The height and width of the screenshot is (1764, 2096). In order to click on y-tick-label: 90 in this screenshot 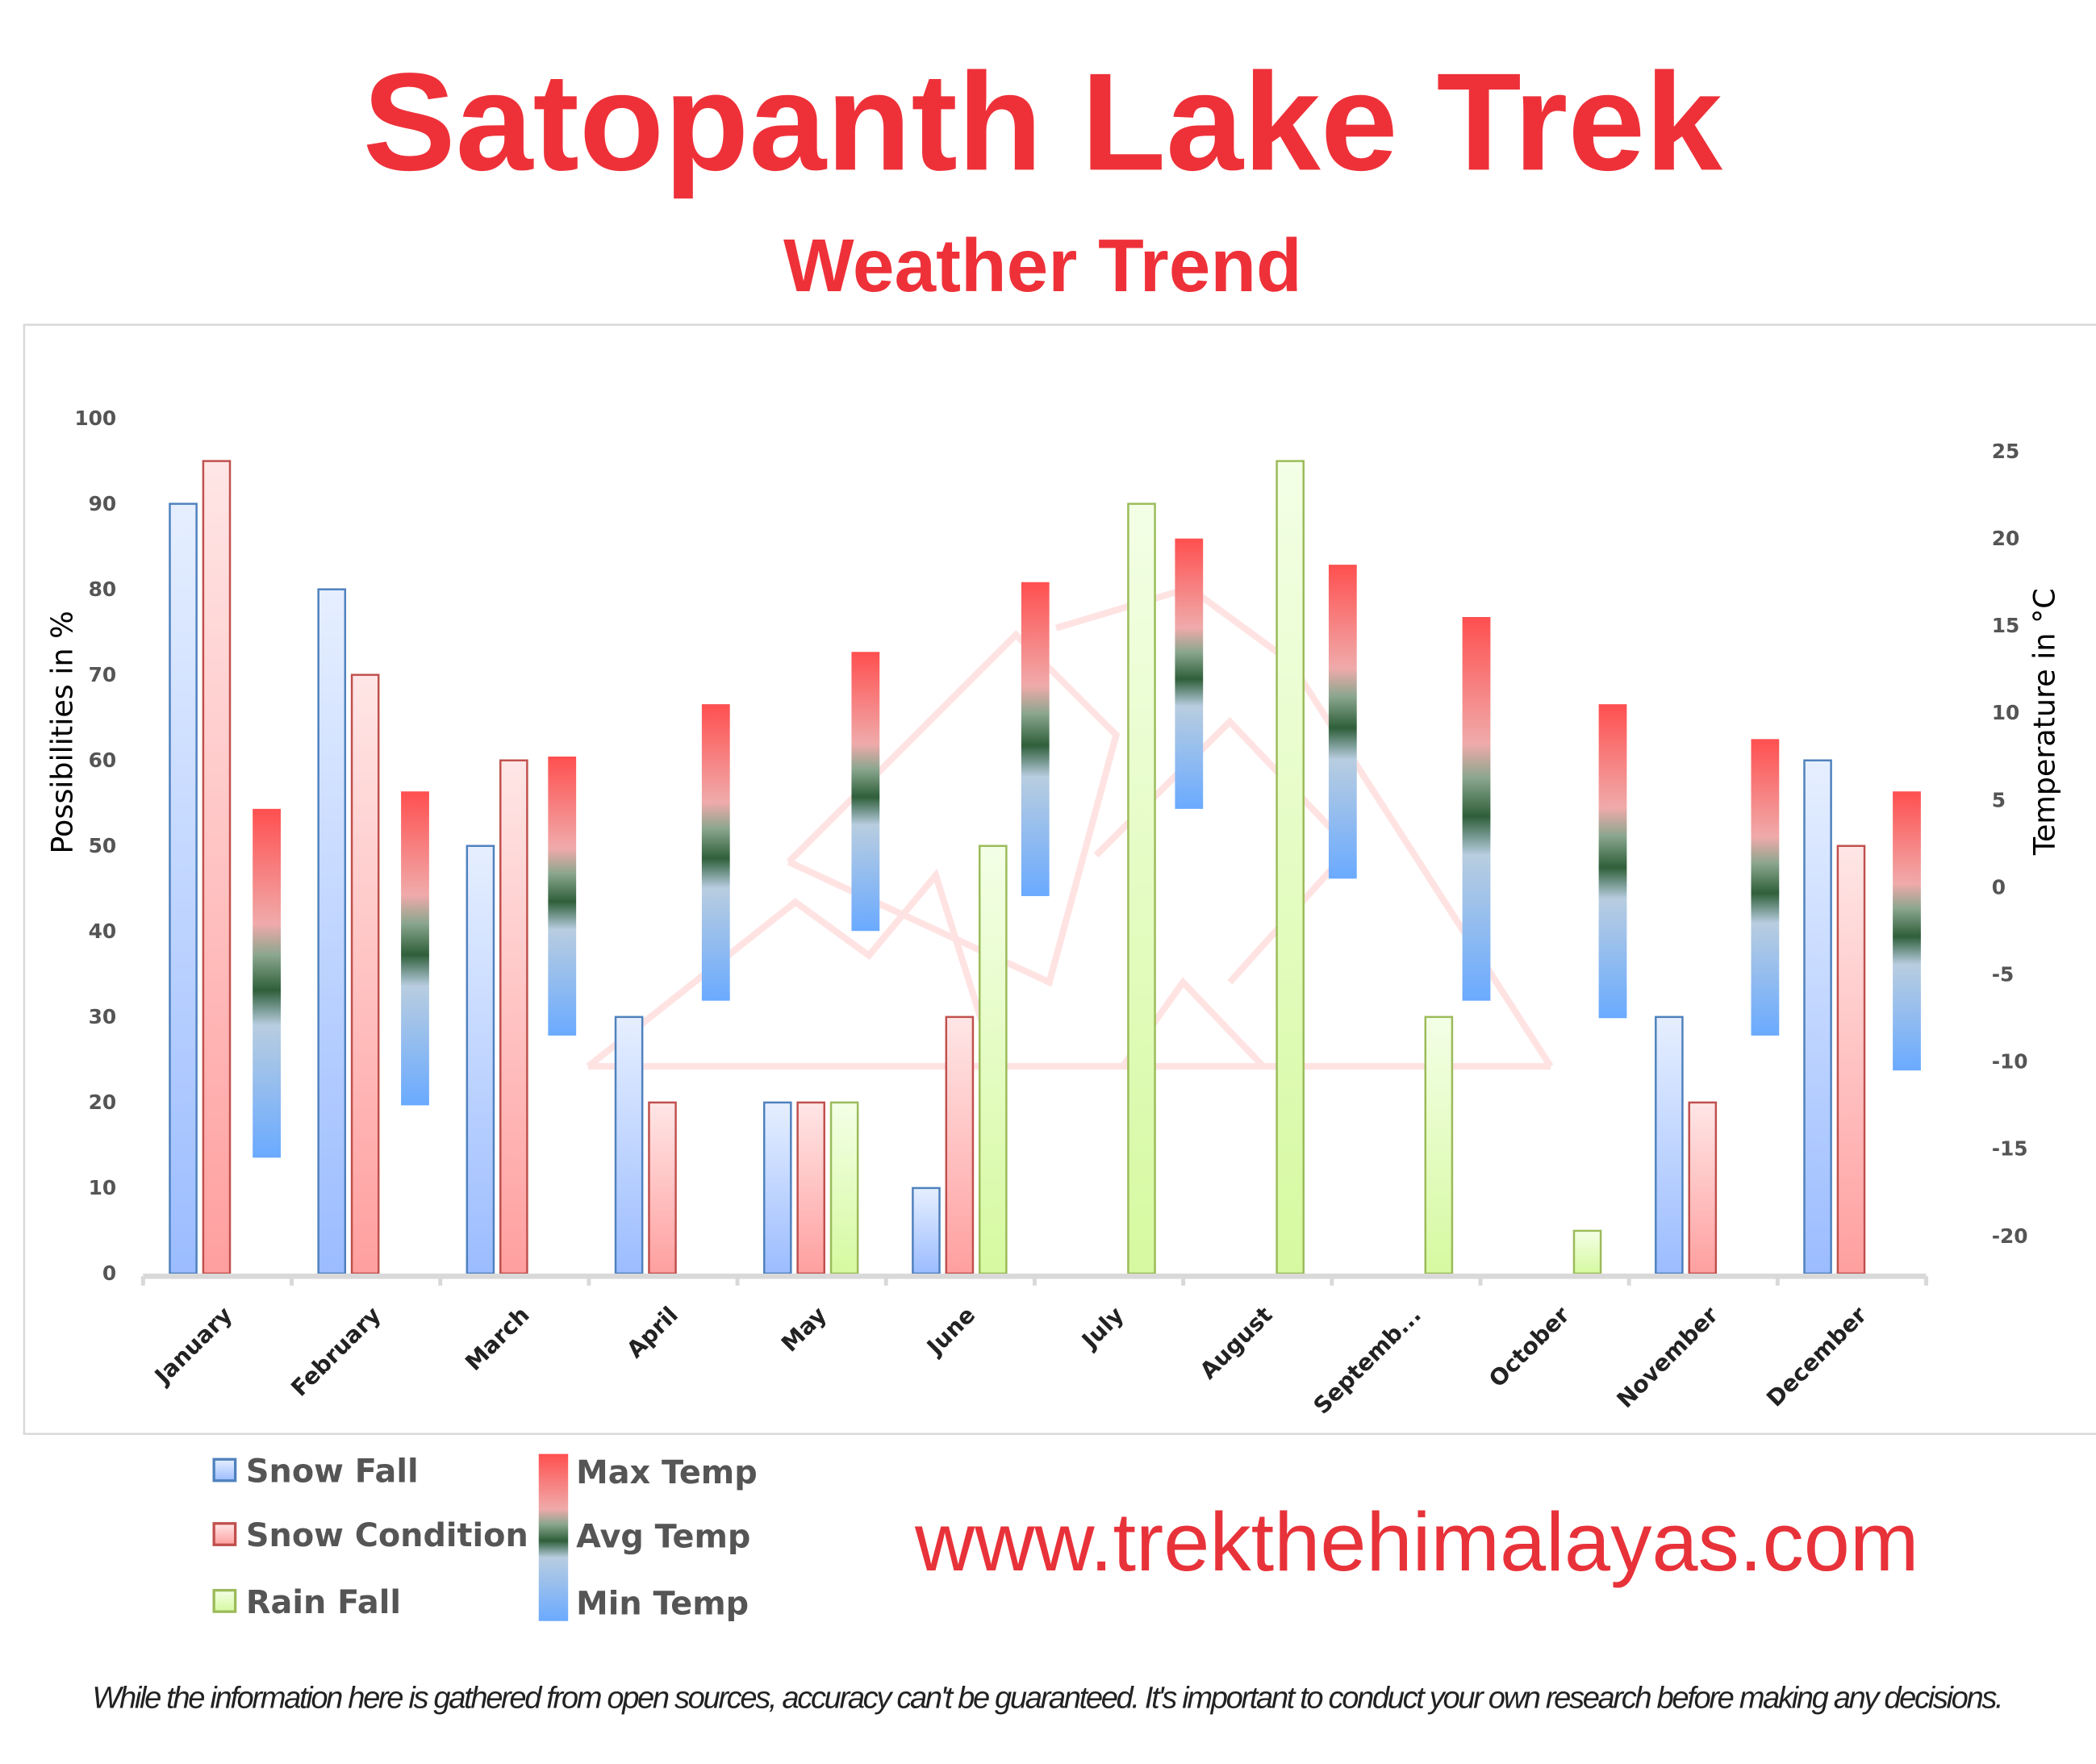, I will do `click(103, 504)`.